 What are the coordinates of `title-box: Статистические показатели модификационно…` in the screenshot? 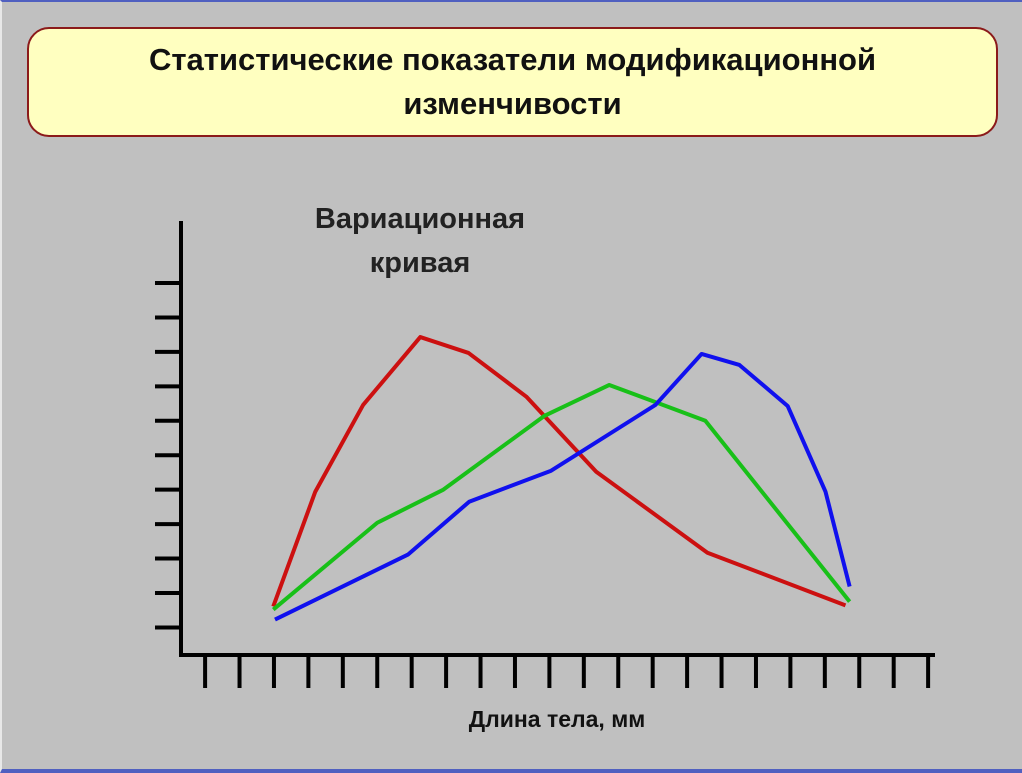 It's located at (512, 82).